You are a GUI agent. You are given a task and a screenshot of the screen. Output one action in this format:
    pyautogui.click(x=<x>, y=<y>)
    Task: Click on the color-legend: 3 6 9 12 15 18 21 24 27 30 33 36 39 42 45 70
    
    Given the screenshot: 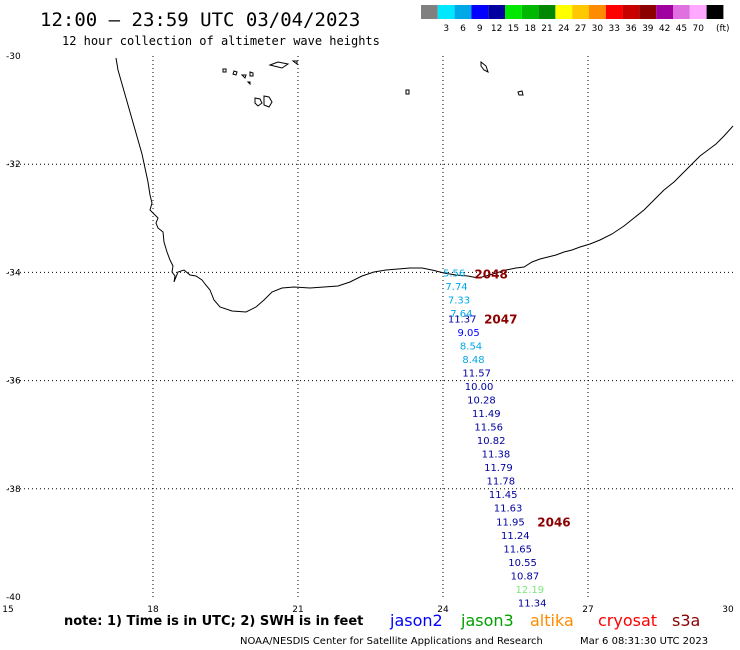 What is the action you would take?
    pyautogui.click(x=572, y=19)
    